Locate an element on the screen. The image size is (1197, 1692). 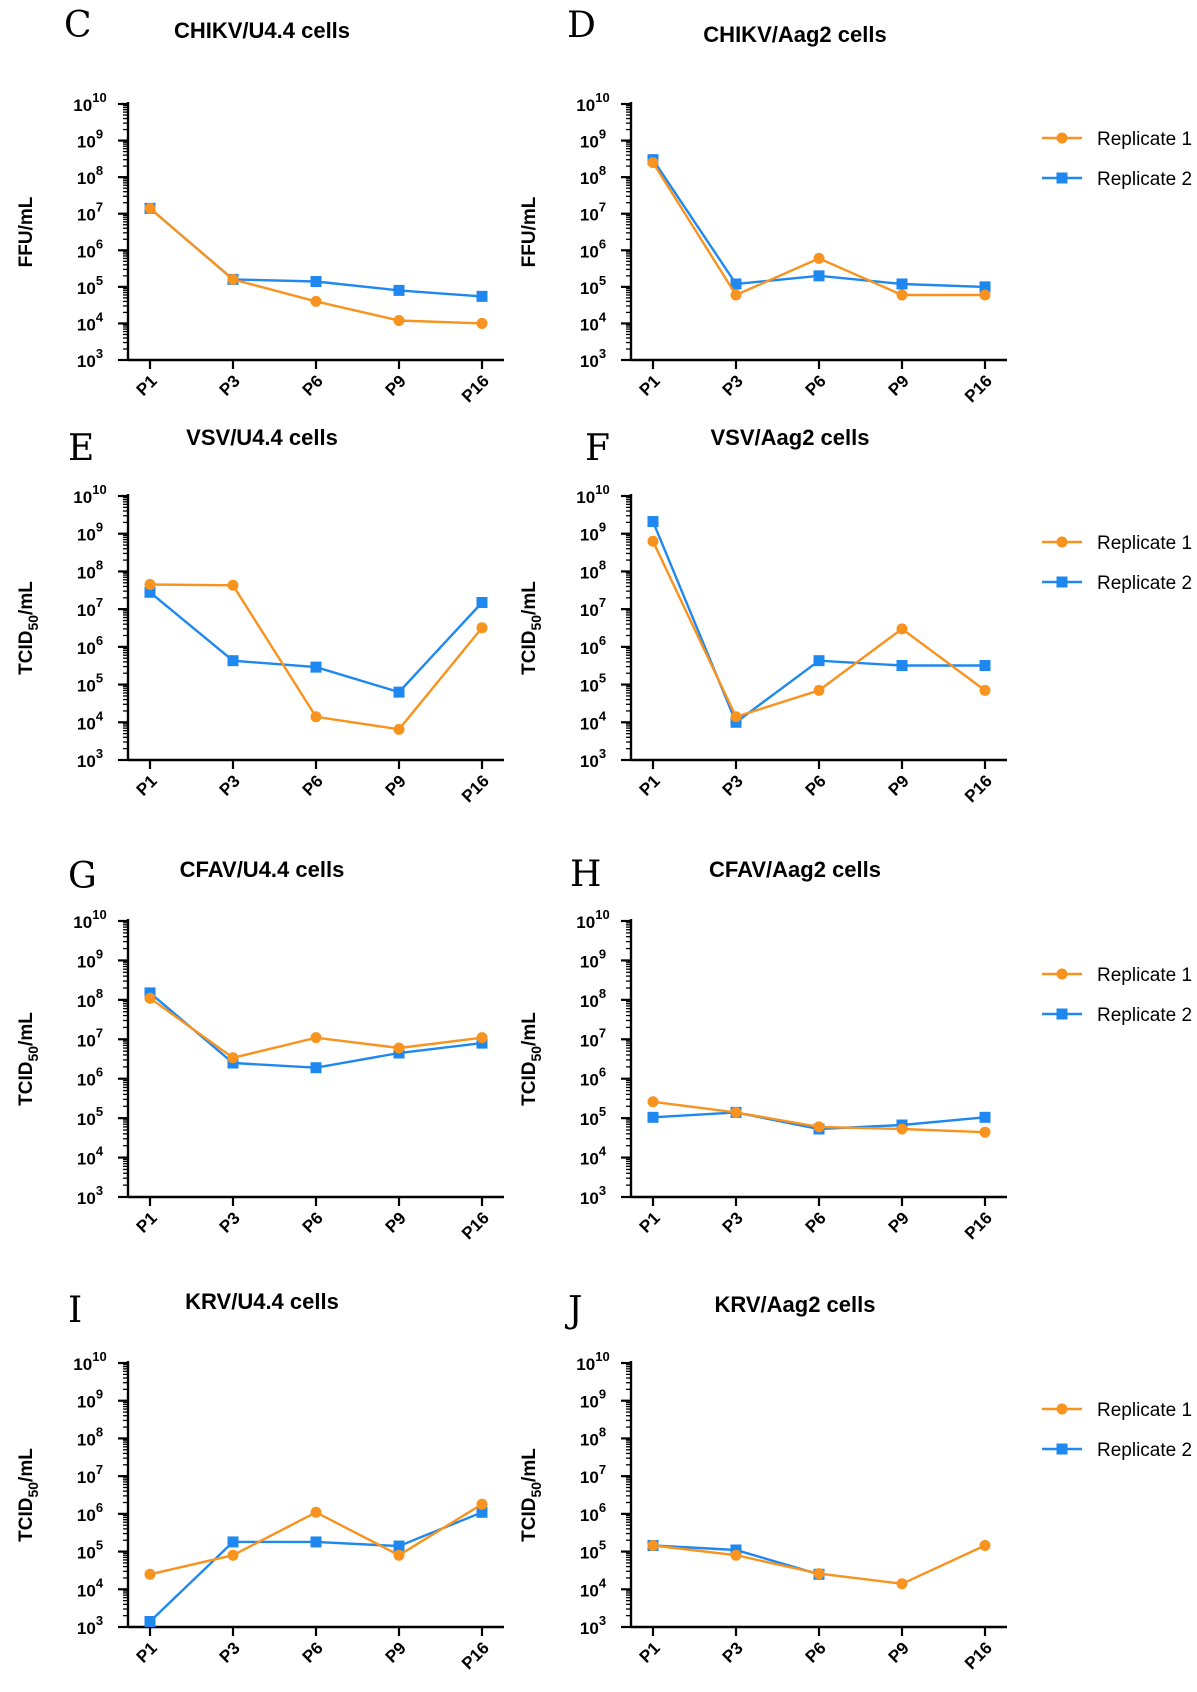
panel-e-title: VSV/U4.4 cells is located at coordinates (262, 437).